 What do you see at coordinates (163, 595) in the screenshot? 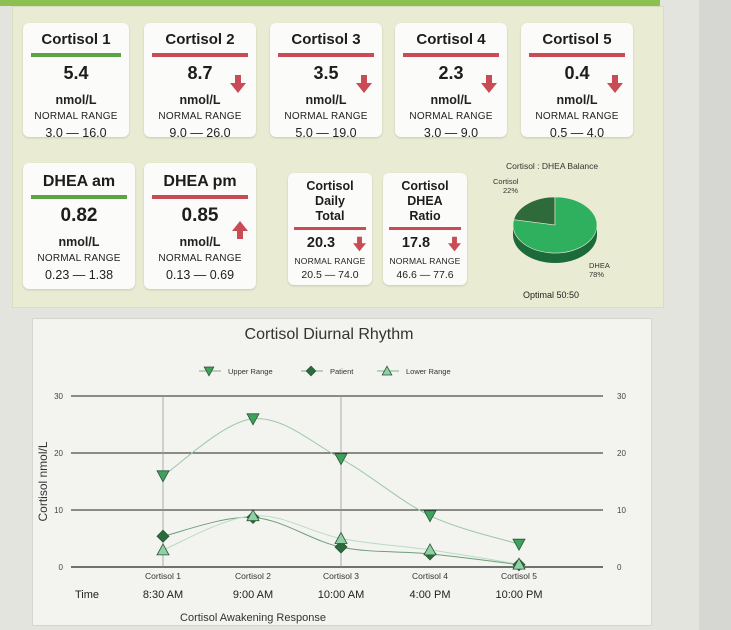
I see `x-time-label: 8:30 AM` at bounding box center [163, 595].